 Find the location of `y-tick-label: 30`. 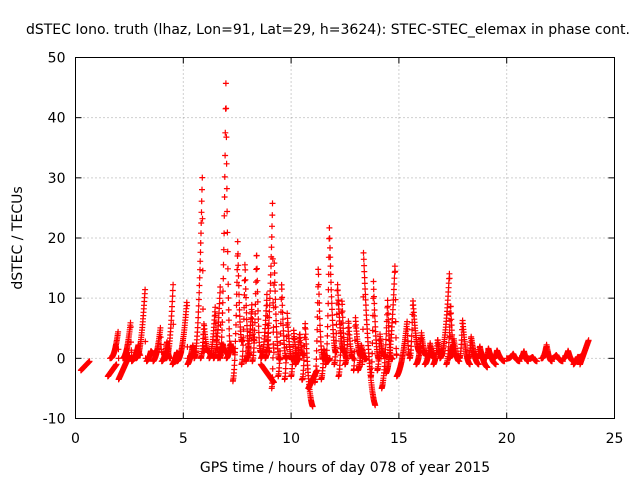

y-tick-label: 30 is located at coordinates (57, 179).